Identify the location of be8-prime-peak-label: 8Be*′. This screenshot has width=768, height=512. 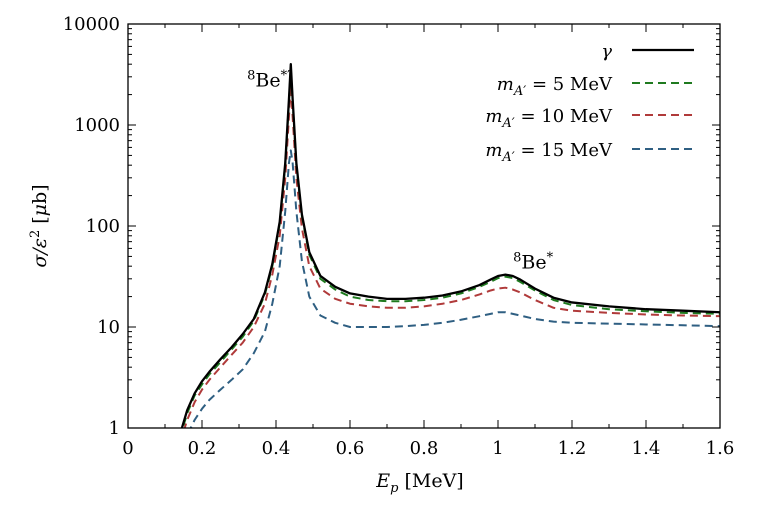
(268, 80).